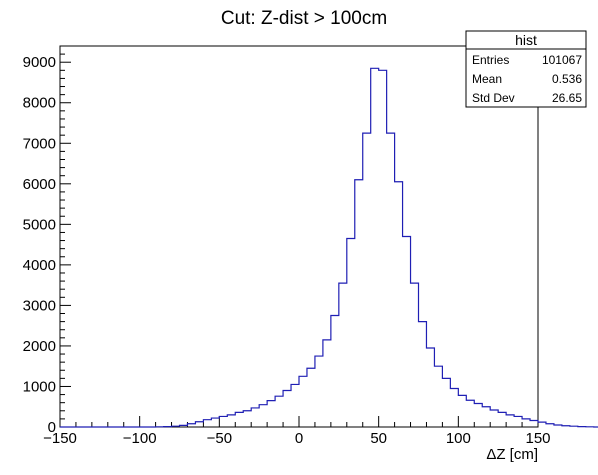 The height and width of the screenshot is (475, 598). I want to click on stats-box-frame, so click(526, 69).